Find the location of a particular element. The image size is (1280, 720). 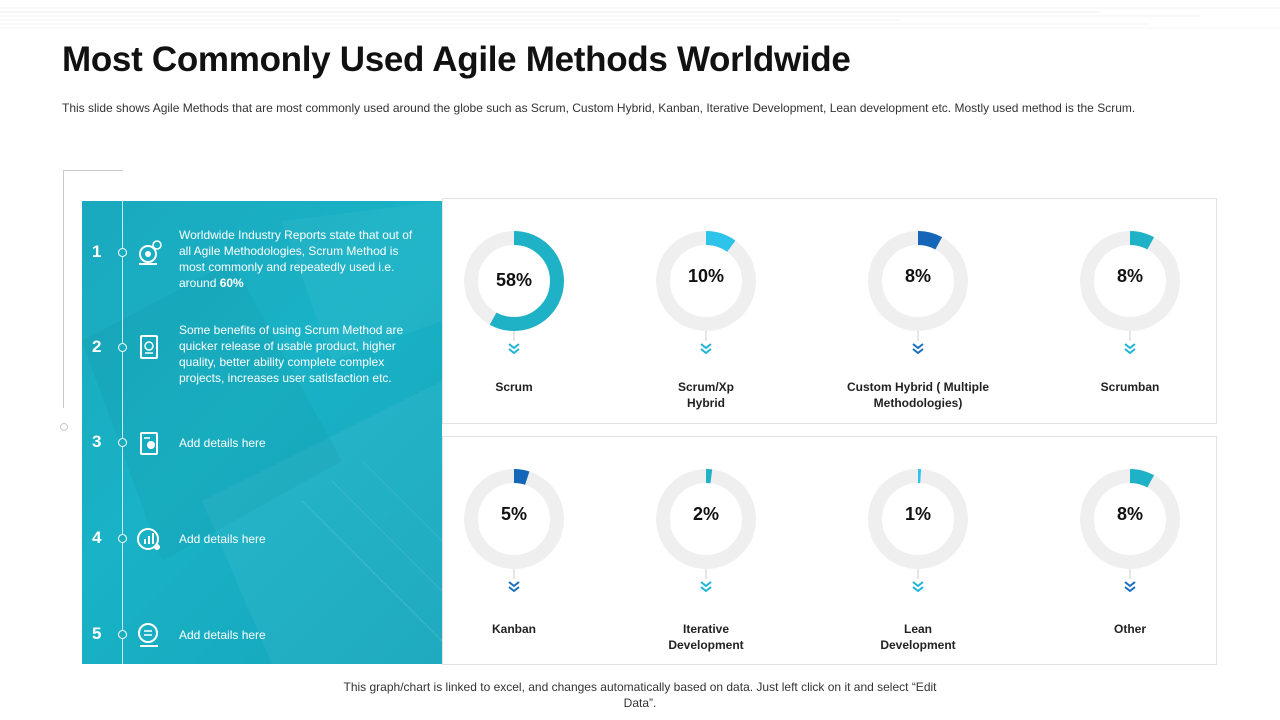

donut-chart-4: 8% Scrumban is located at coordinates (1128, 324).